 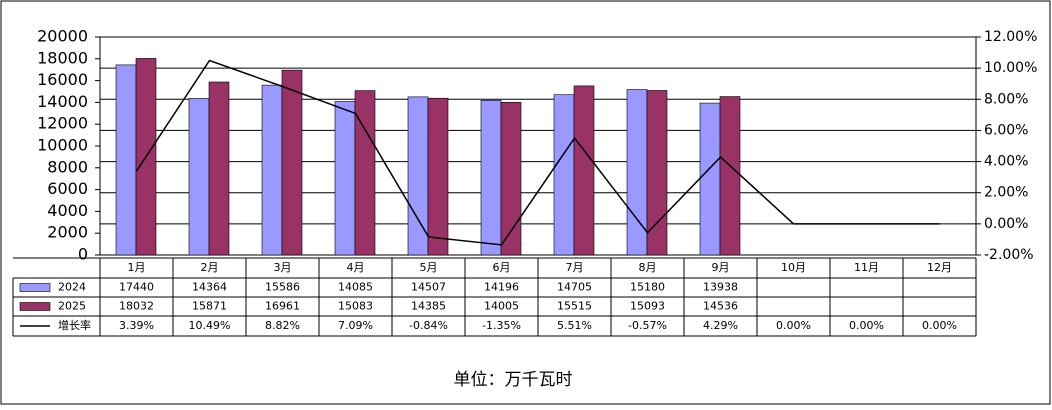 I want to click on x-tick-label: 6月, so click(x=502, y=267).